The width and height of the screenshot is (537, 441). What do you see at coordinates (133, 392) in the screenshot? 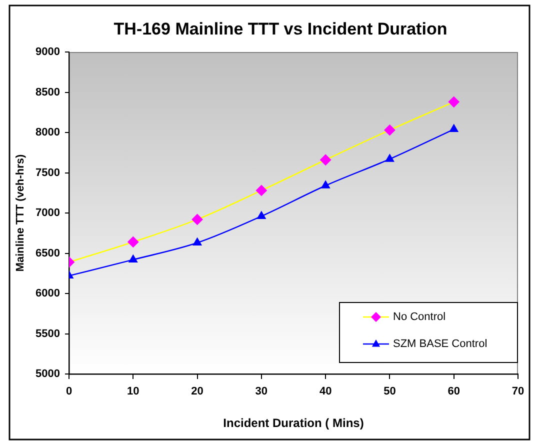
I see `x-tick-label: 10` at bounding box center [133, 392].